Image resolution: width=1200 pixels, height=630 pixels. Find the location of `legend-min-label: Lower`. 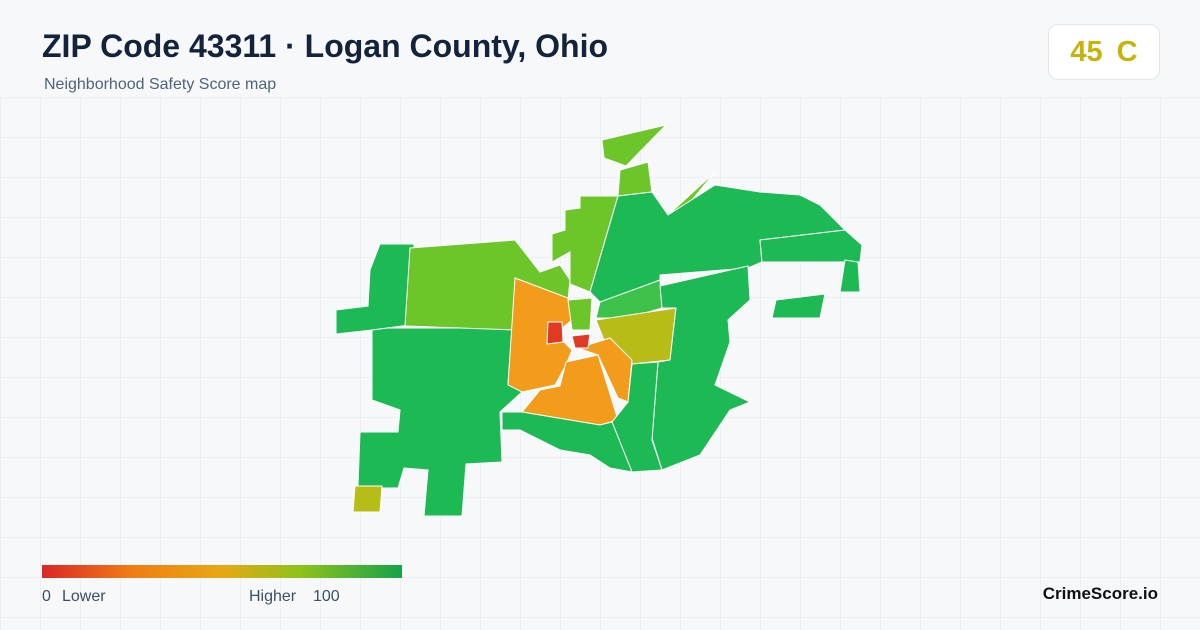

legend-min-label: Lower is located at coordinates (84, 596).